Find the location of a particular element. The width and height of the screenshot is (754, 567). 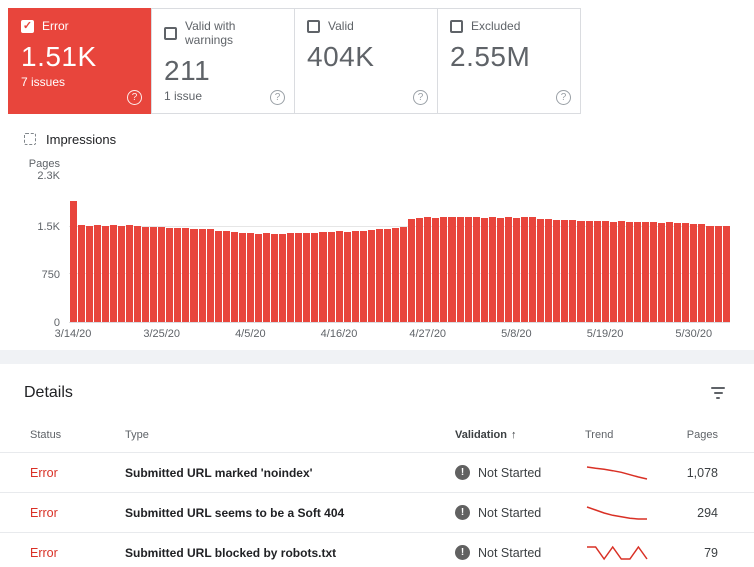

col-header-validation: Validation ↑ is located at coordinates (486, 435).